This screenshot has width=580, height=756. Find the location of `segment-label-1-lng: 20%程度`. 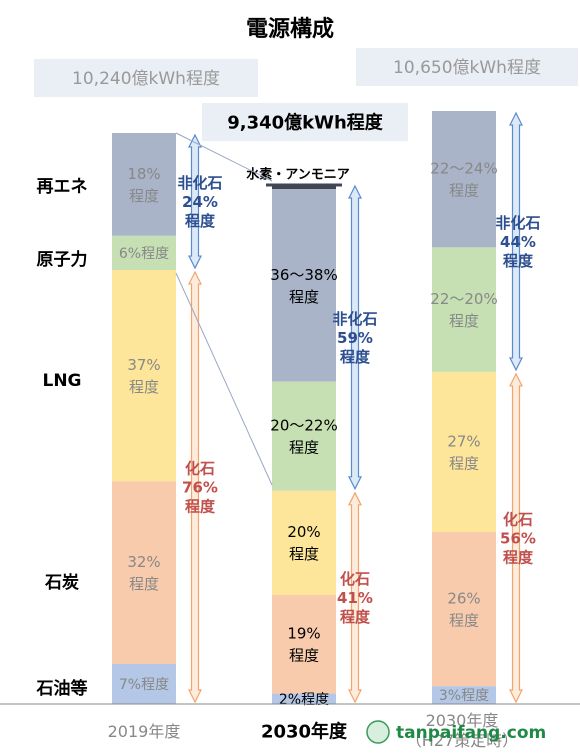

segment-label-1-lng: 20%程度 is located at coordinates (303, 543).